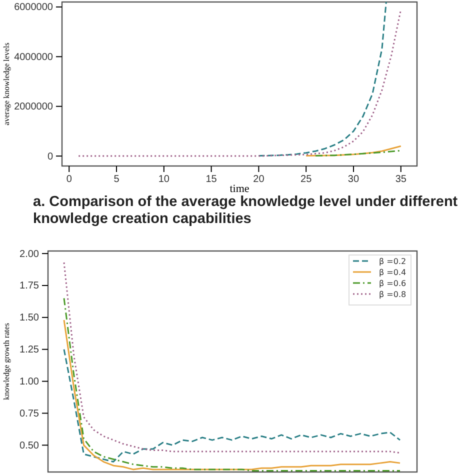 This screenshot has width=474, height=474. What do you see at coordinates (30, 318) in the screenshot?
I see `y-tick-label: 1.50` at bounding box center [30, 318].